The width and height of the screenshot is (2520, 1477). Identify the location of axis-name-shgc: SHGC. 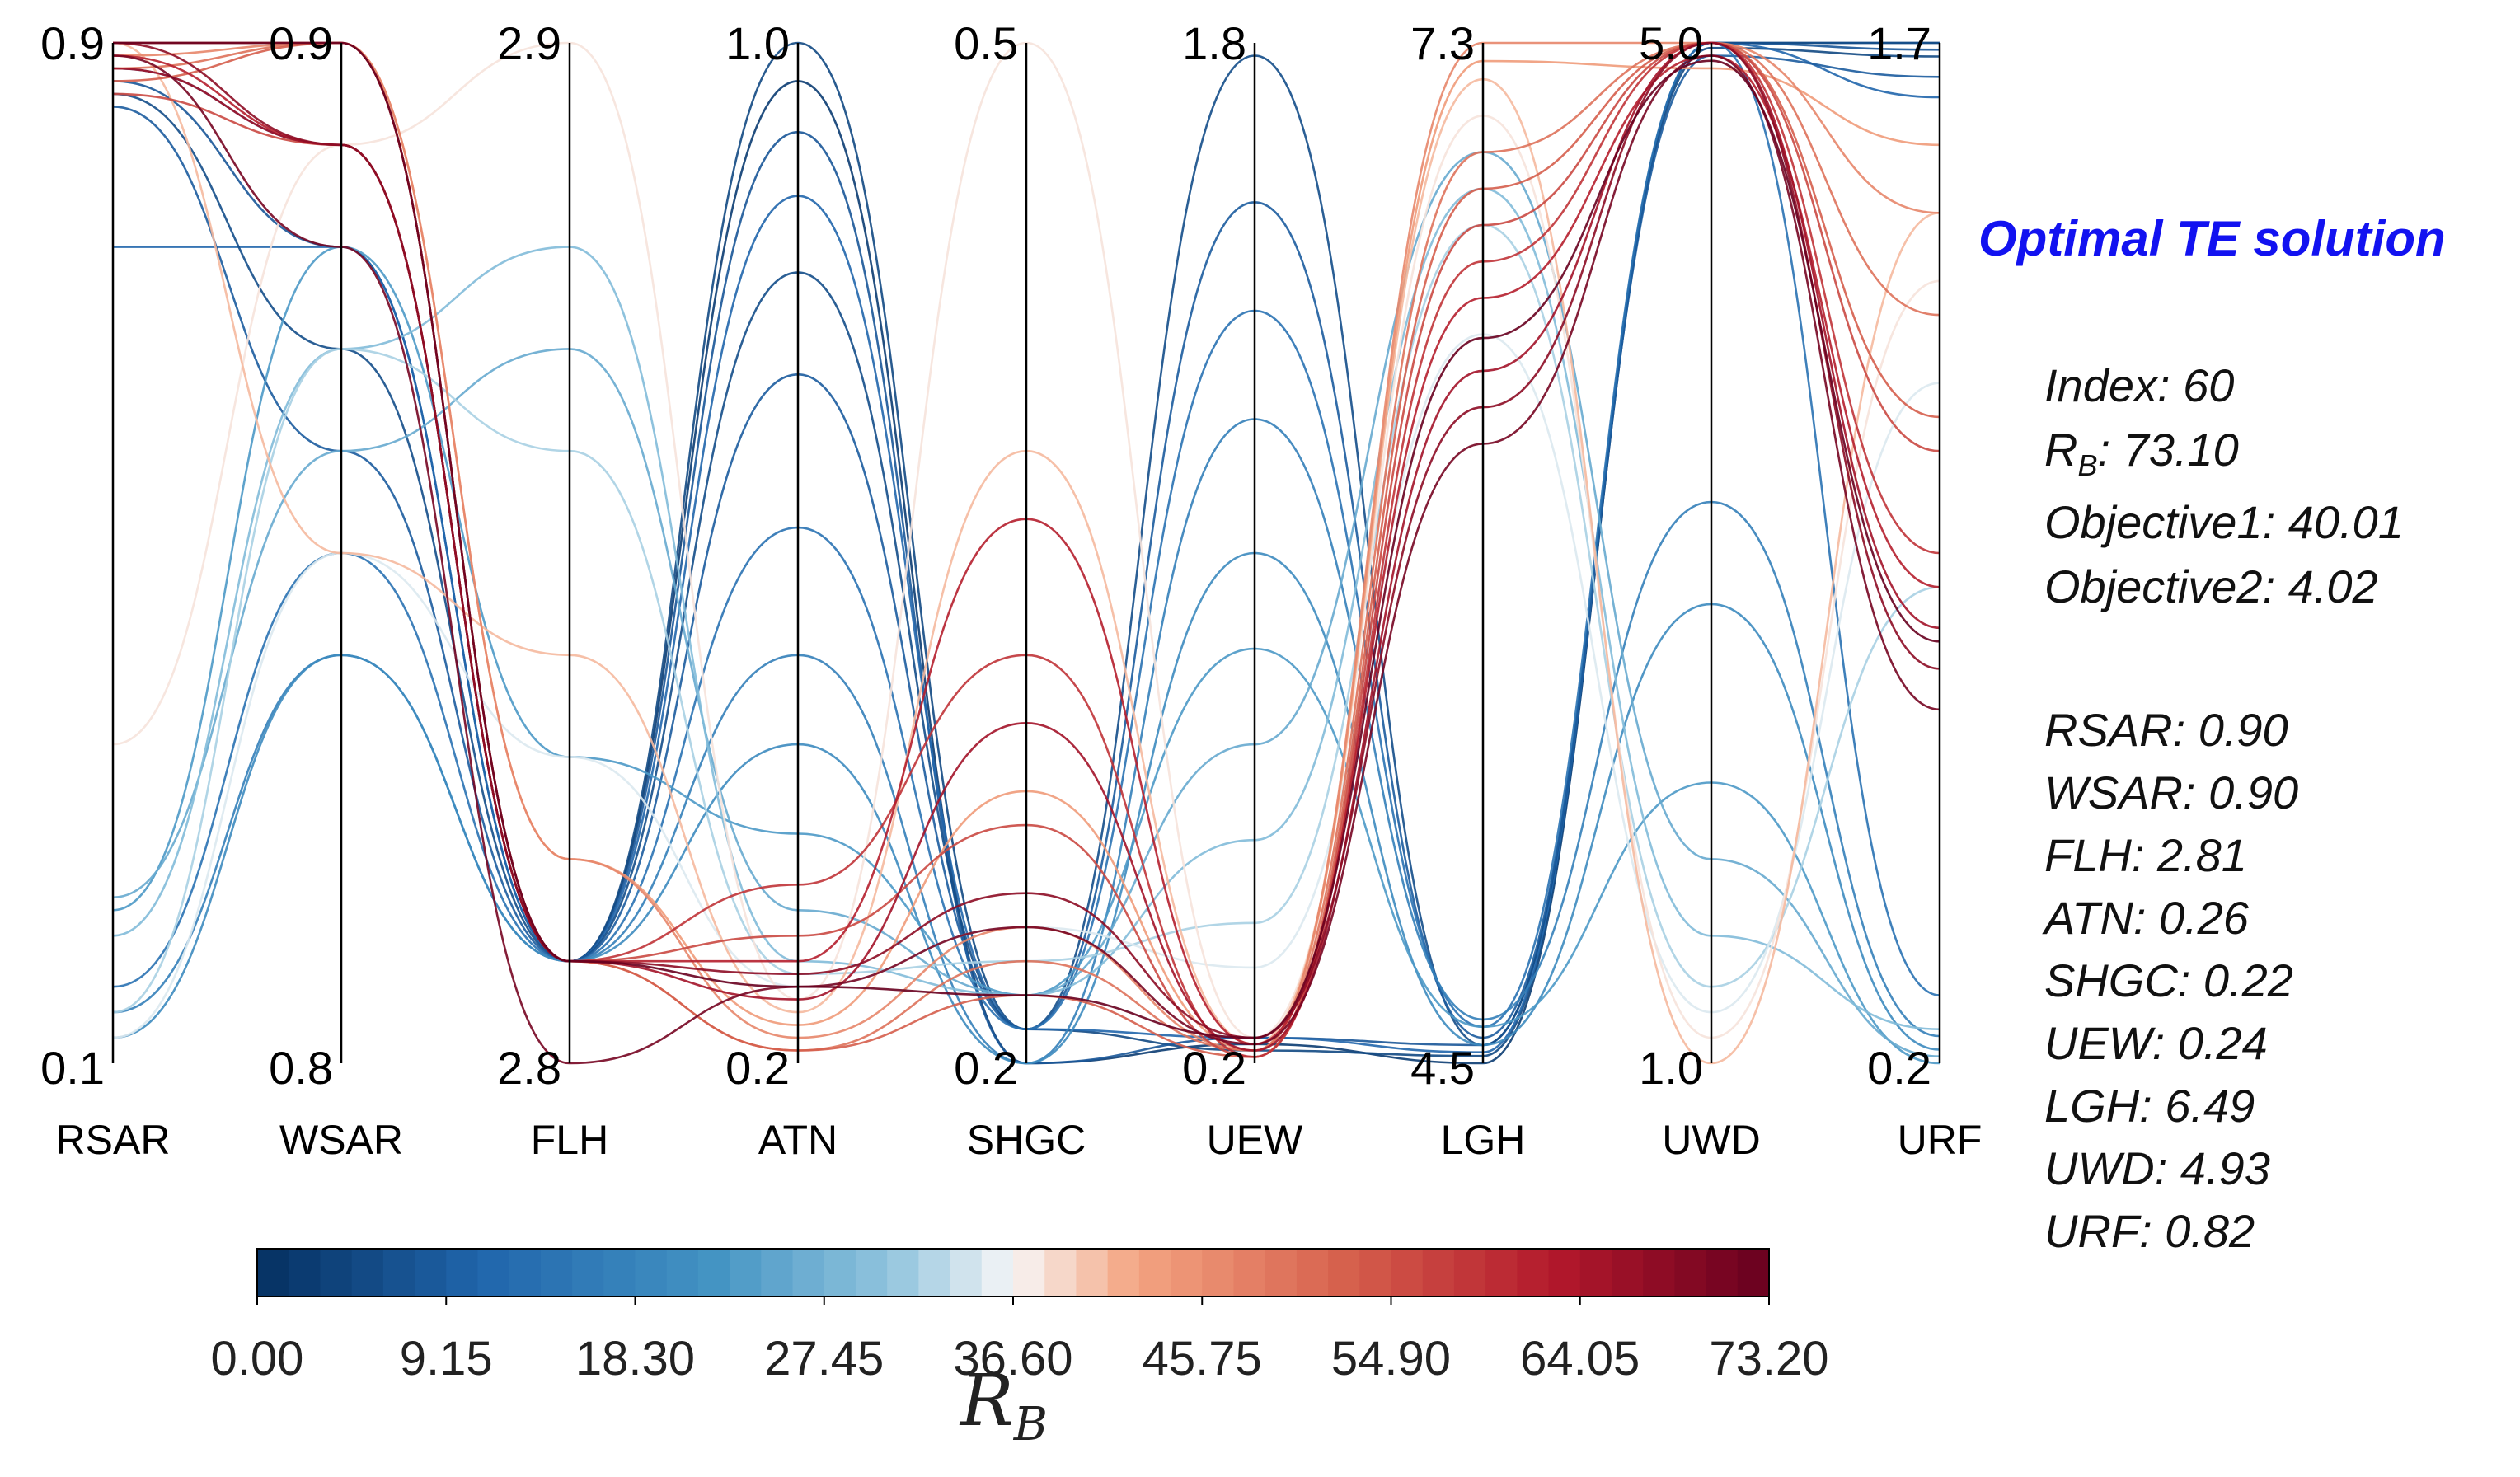
(1026, 1140).